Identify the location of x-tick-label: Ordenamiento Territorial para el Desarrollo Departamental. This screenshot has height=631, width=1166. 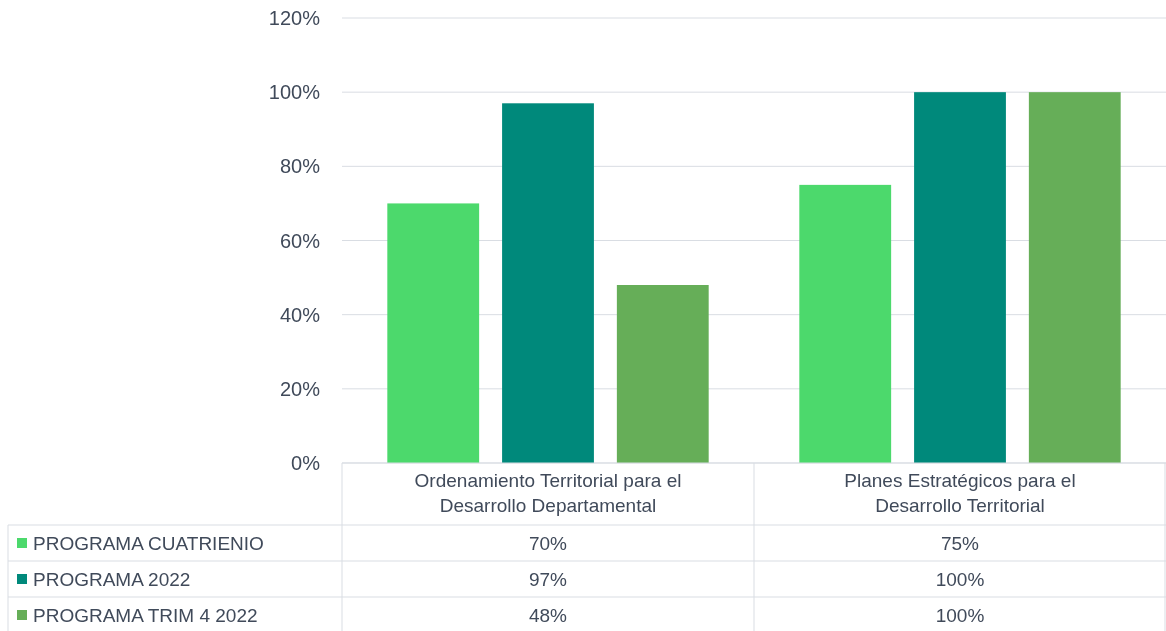
(548, 493).